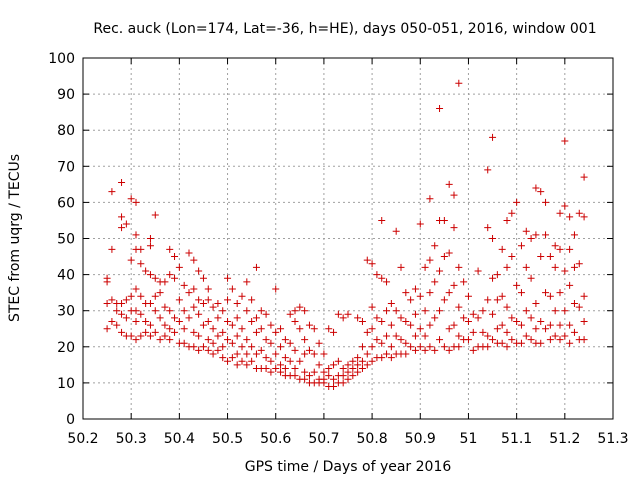 Image resolution: width=640 pixels, height=480 pixels. I want to click on y-axis-label: STEC from uqrg / TECUs, so click(15, 238).